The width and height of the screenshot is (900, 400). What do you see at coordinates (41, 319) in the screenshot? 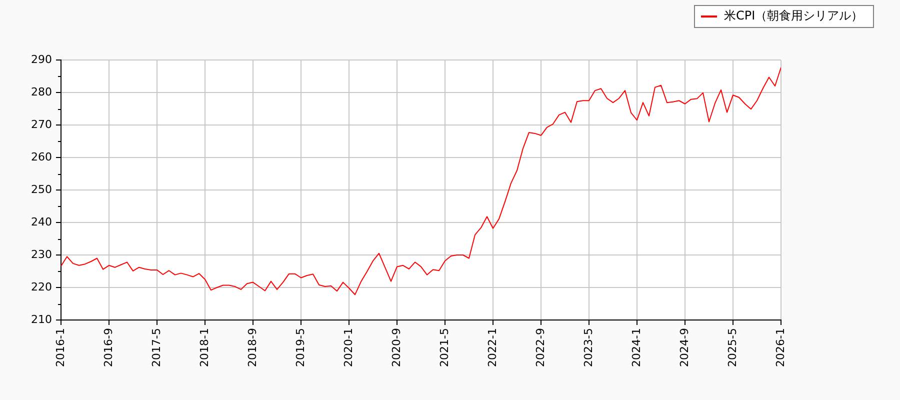
I see `y-tick-label: 210` at bounding box center [41, 319].